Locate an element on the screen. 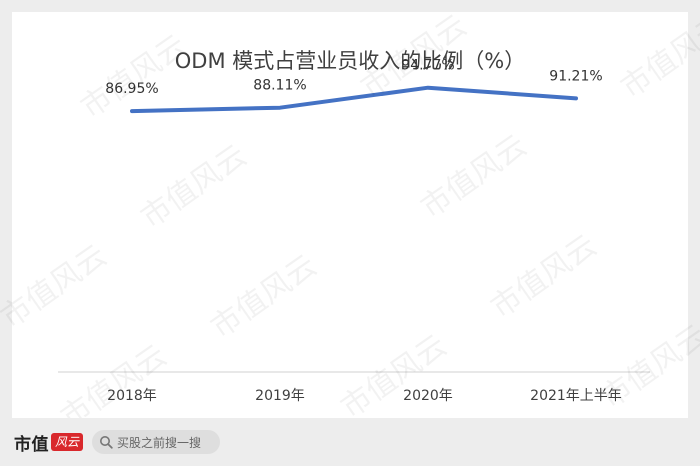 The width and height of the screenshot is (700, 466). data-label: 91.21% is located at coordinates (575, 76).